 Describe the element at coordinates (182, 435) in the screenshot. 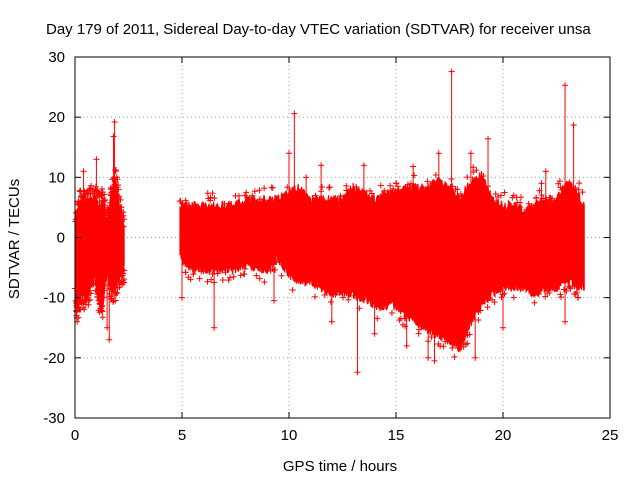

I see `x-tick-label: 5` at that location.